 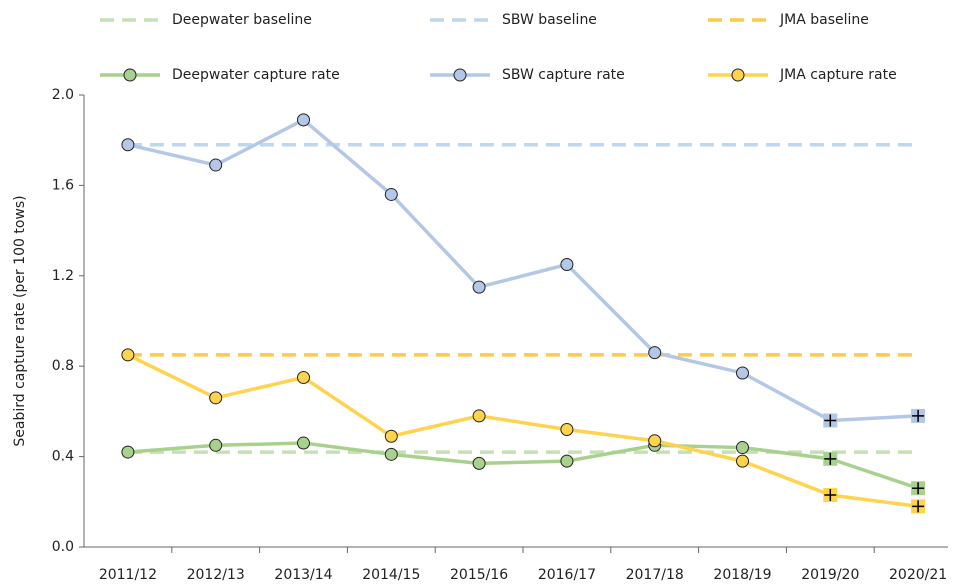 What do you see at coordinates (63, 547) in the screenshot?
I see `y-tick-label: 0.0` at bounding box center [63, 547].